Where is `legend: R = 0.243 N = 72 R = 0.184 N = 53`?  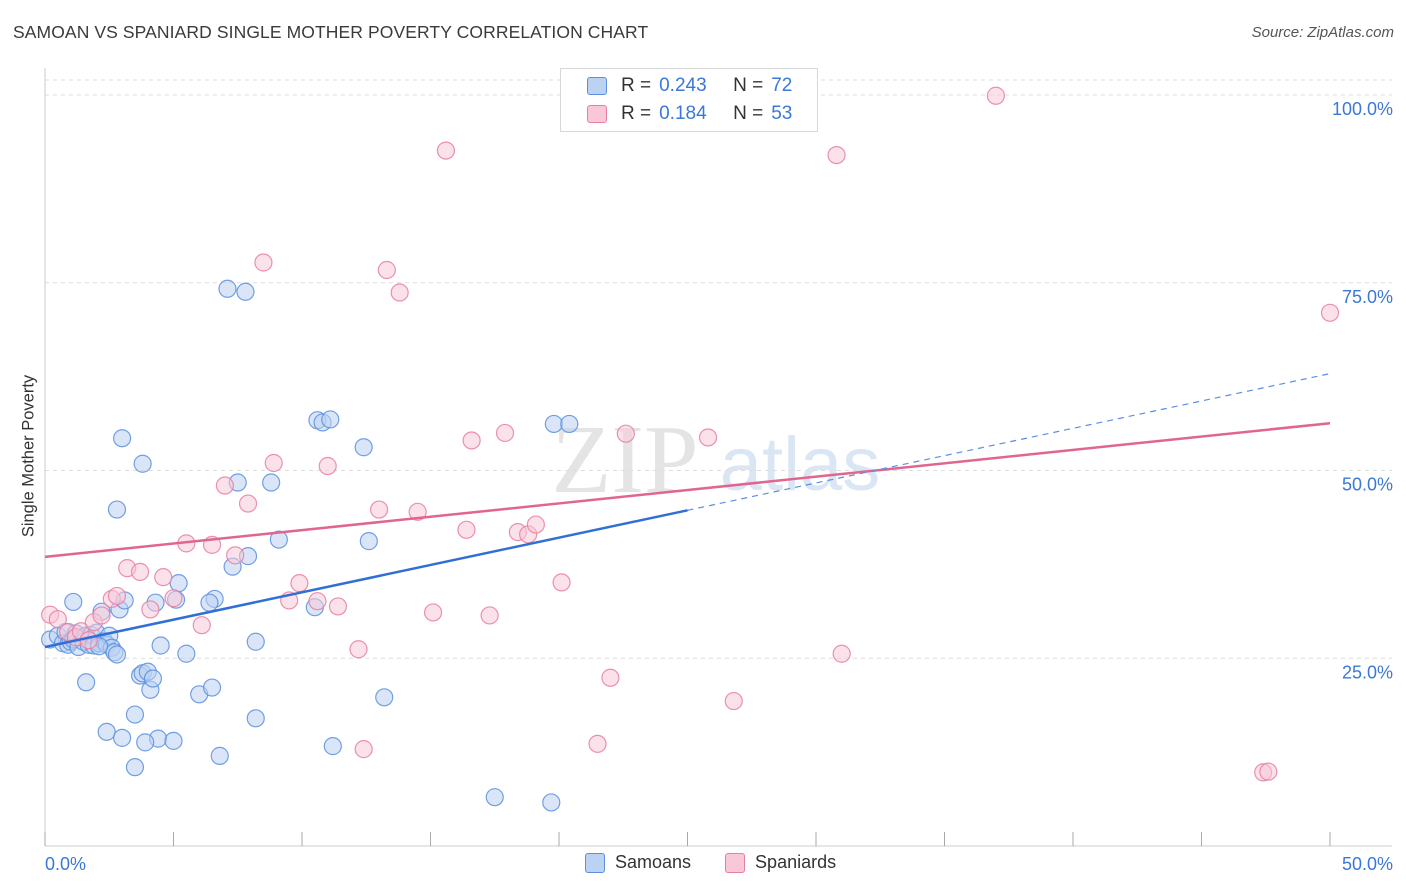 legend: R = 0.243 N = 72 R = 0.184 N = 53 is located at coordinates (689, 100).